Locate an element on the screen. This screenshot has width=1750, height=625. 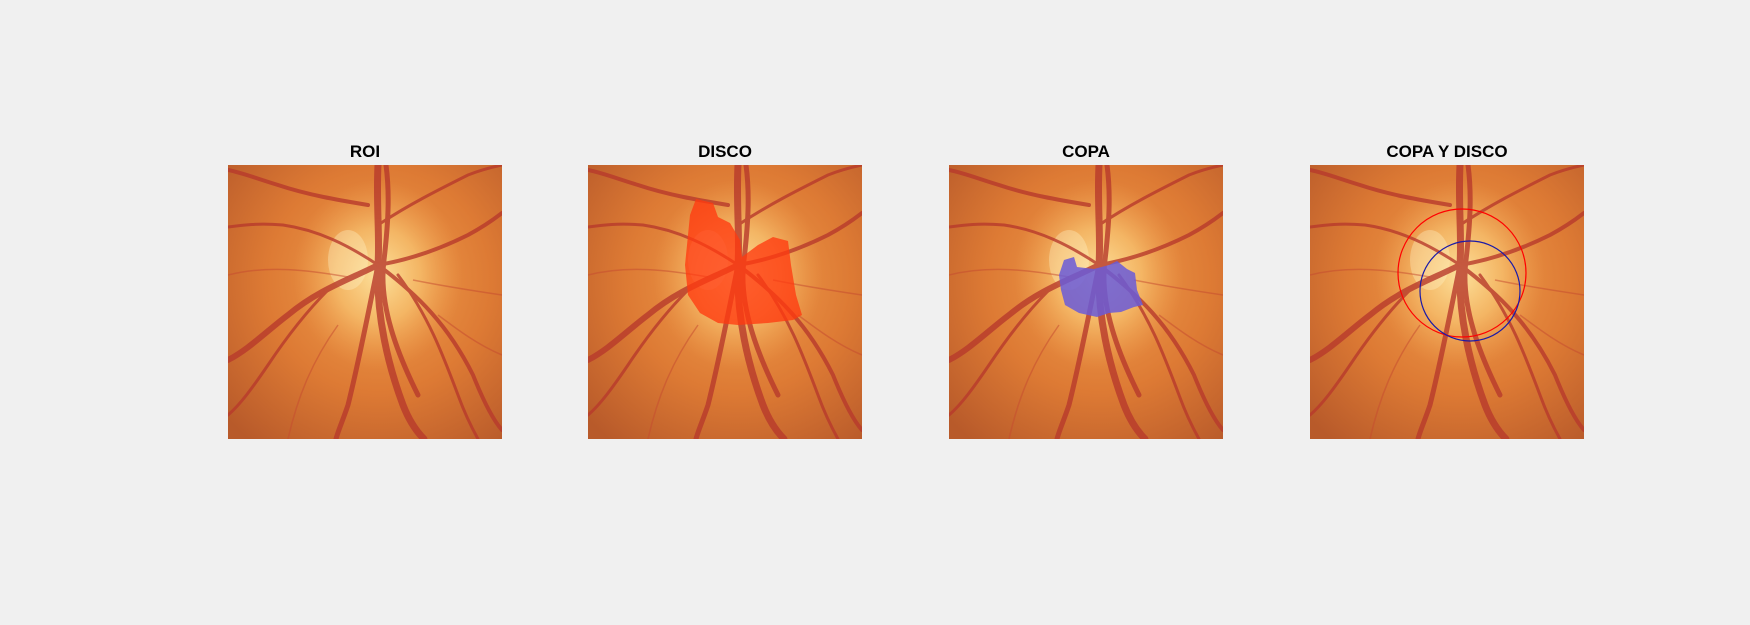
panel-title-disco: DISCO is located at coordinates (725, 151).